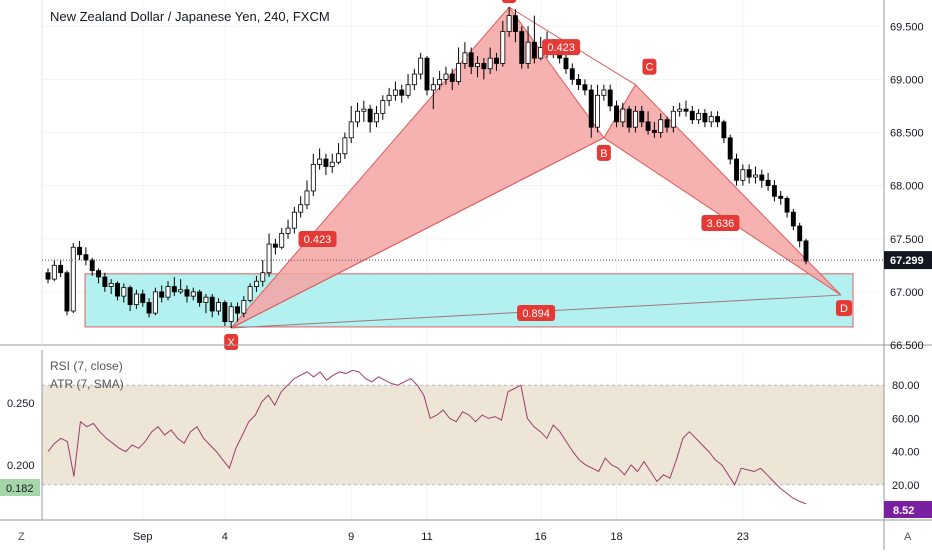 The image size is (932, 555). I want to click on last-price-value: 67.299, so click(907, 261).